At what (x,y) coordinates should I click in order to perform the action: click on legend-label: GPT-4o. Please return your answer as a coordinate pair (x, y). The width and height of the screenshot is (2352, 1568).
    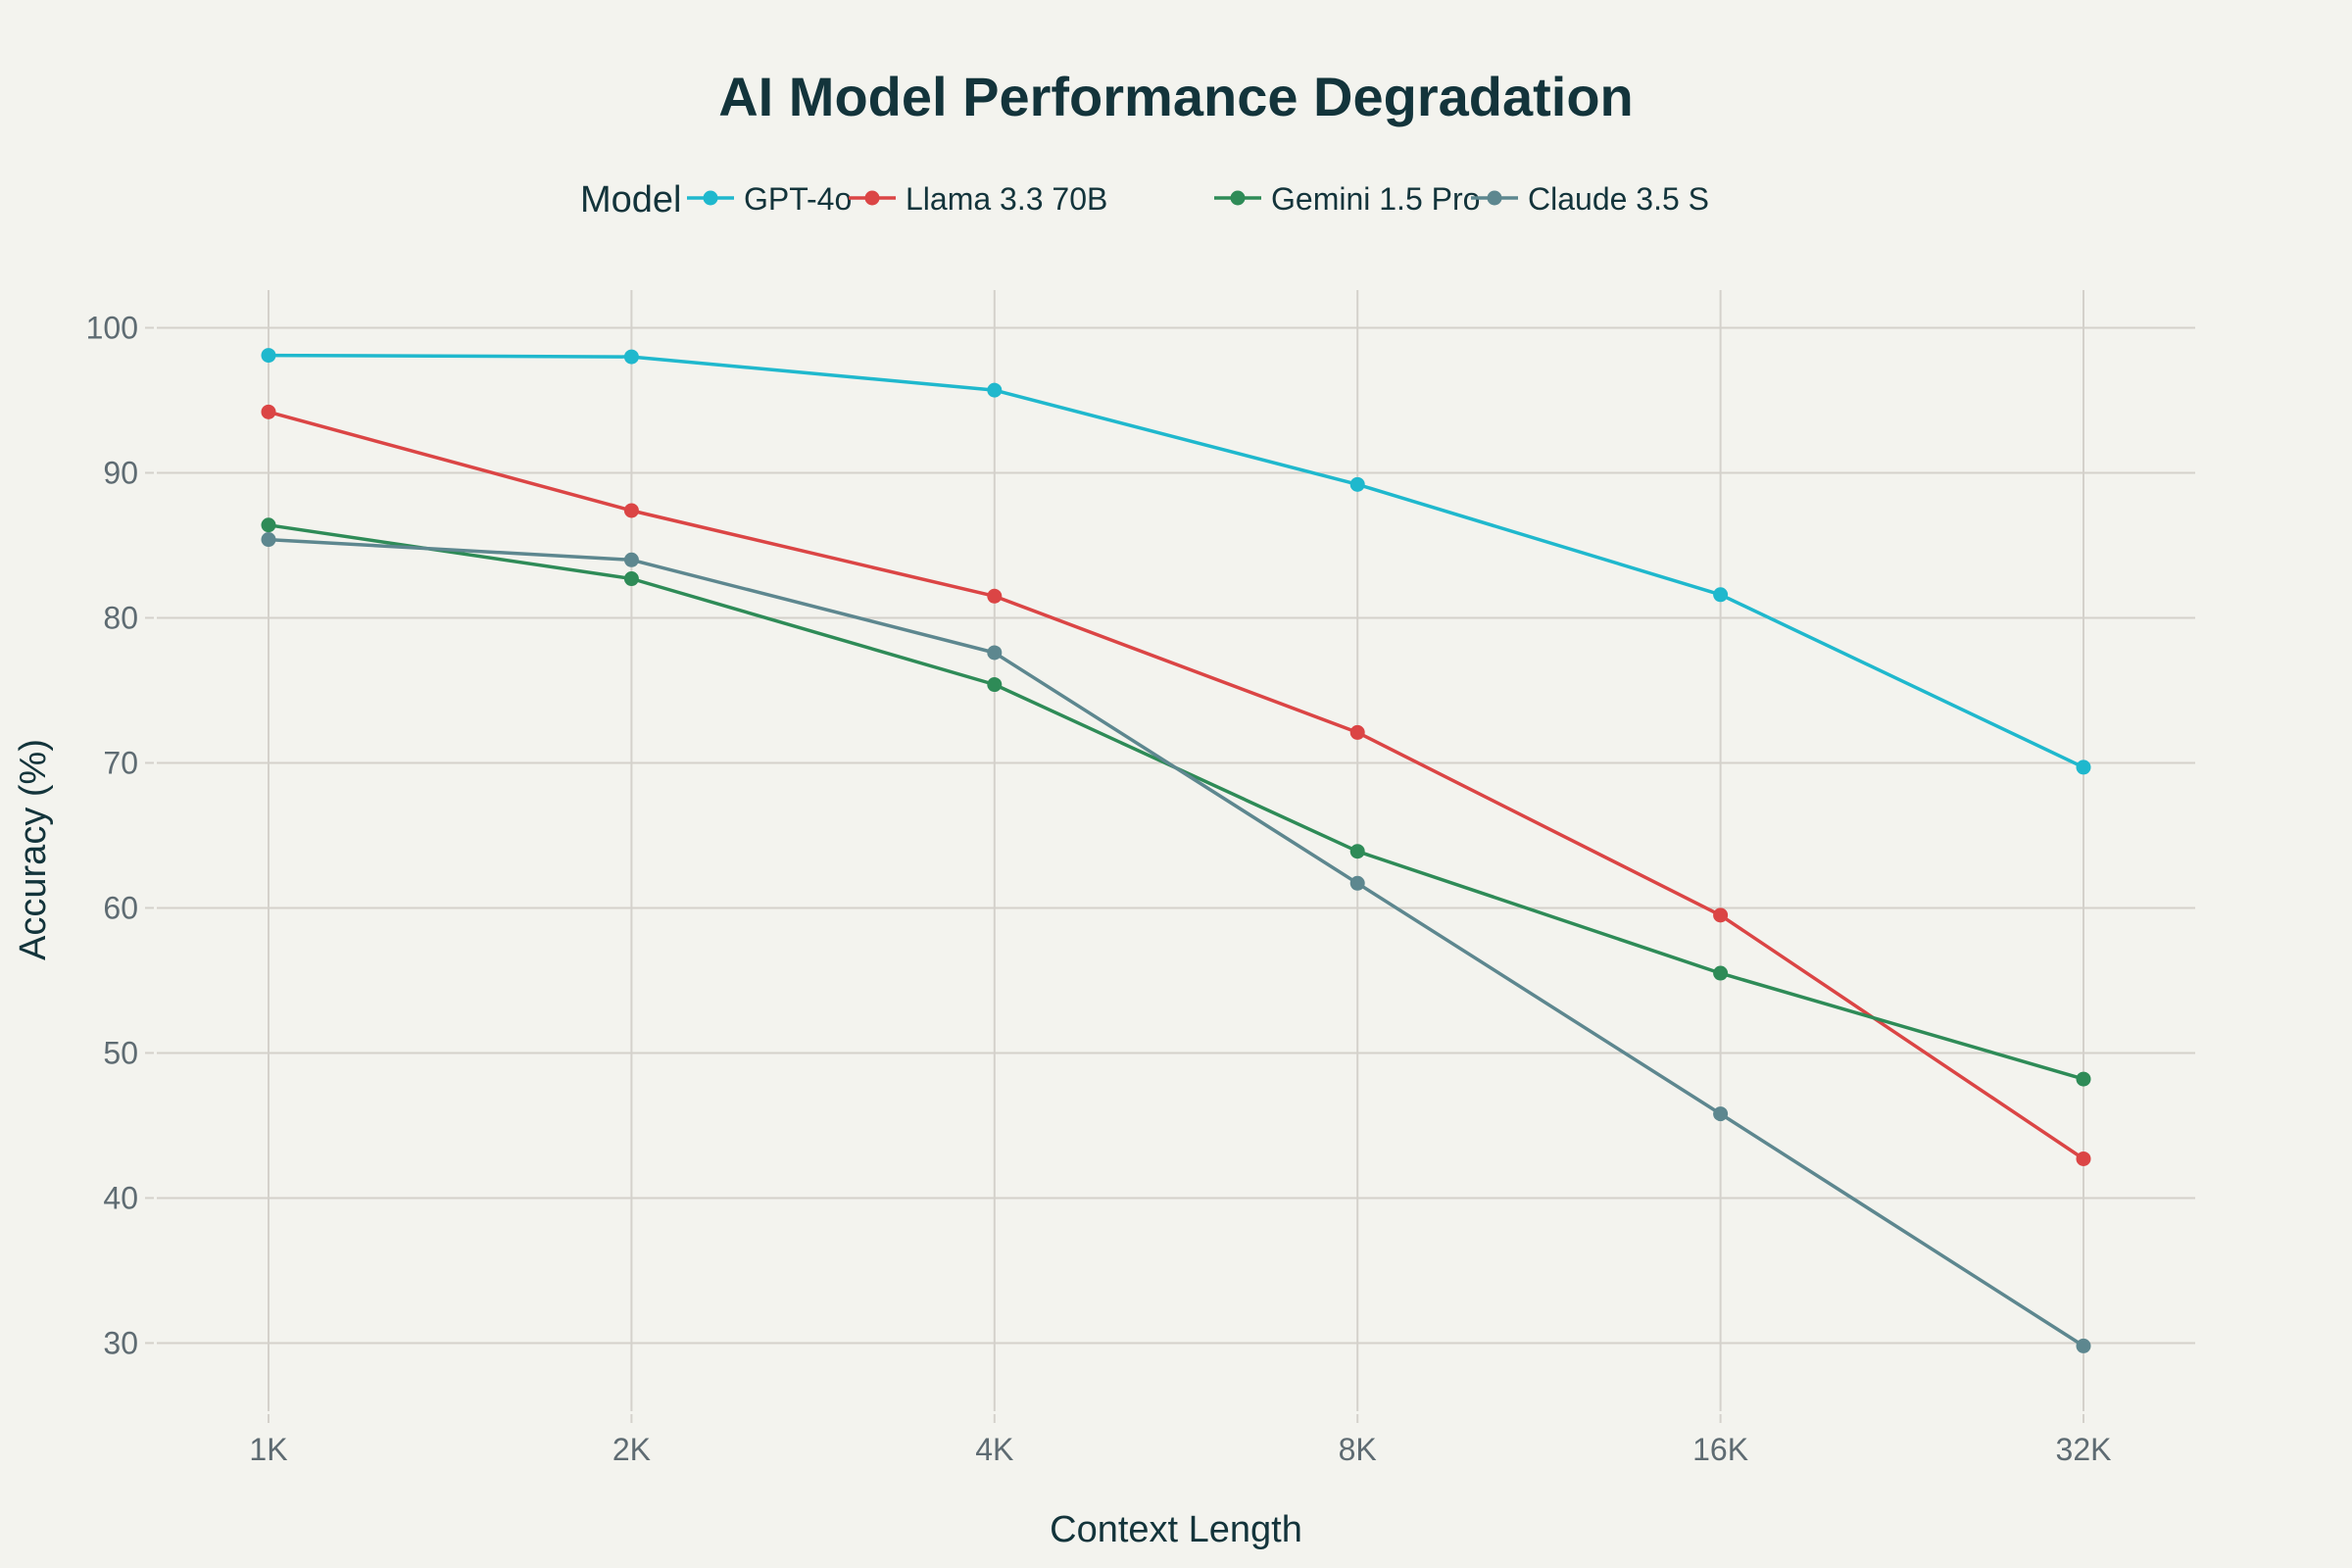
    Looking at the image, I should click on (798, 199).